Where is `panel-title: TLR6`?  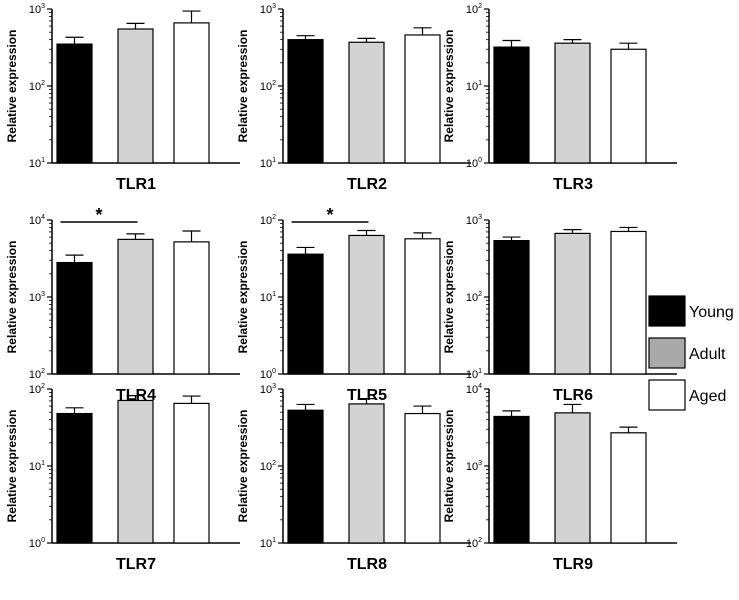 panel-title: TLR6 is located at coordinates (573, 395).